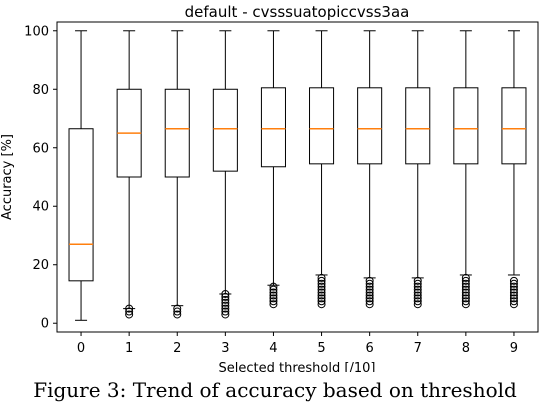 This screenshot has width=550, height=412. What do you see at coordinates (45, 324) in the screenshot?
I see `y-tick-label: 0` at bounding box center [45, 324].